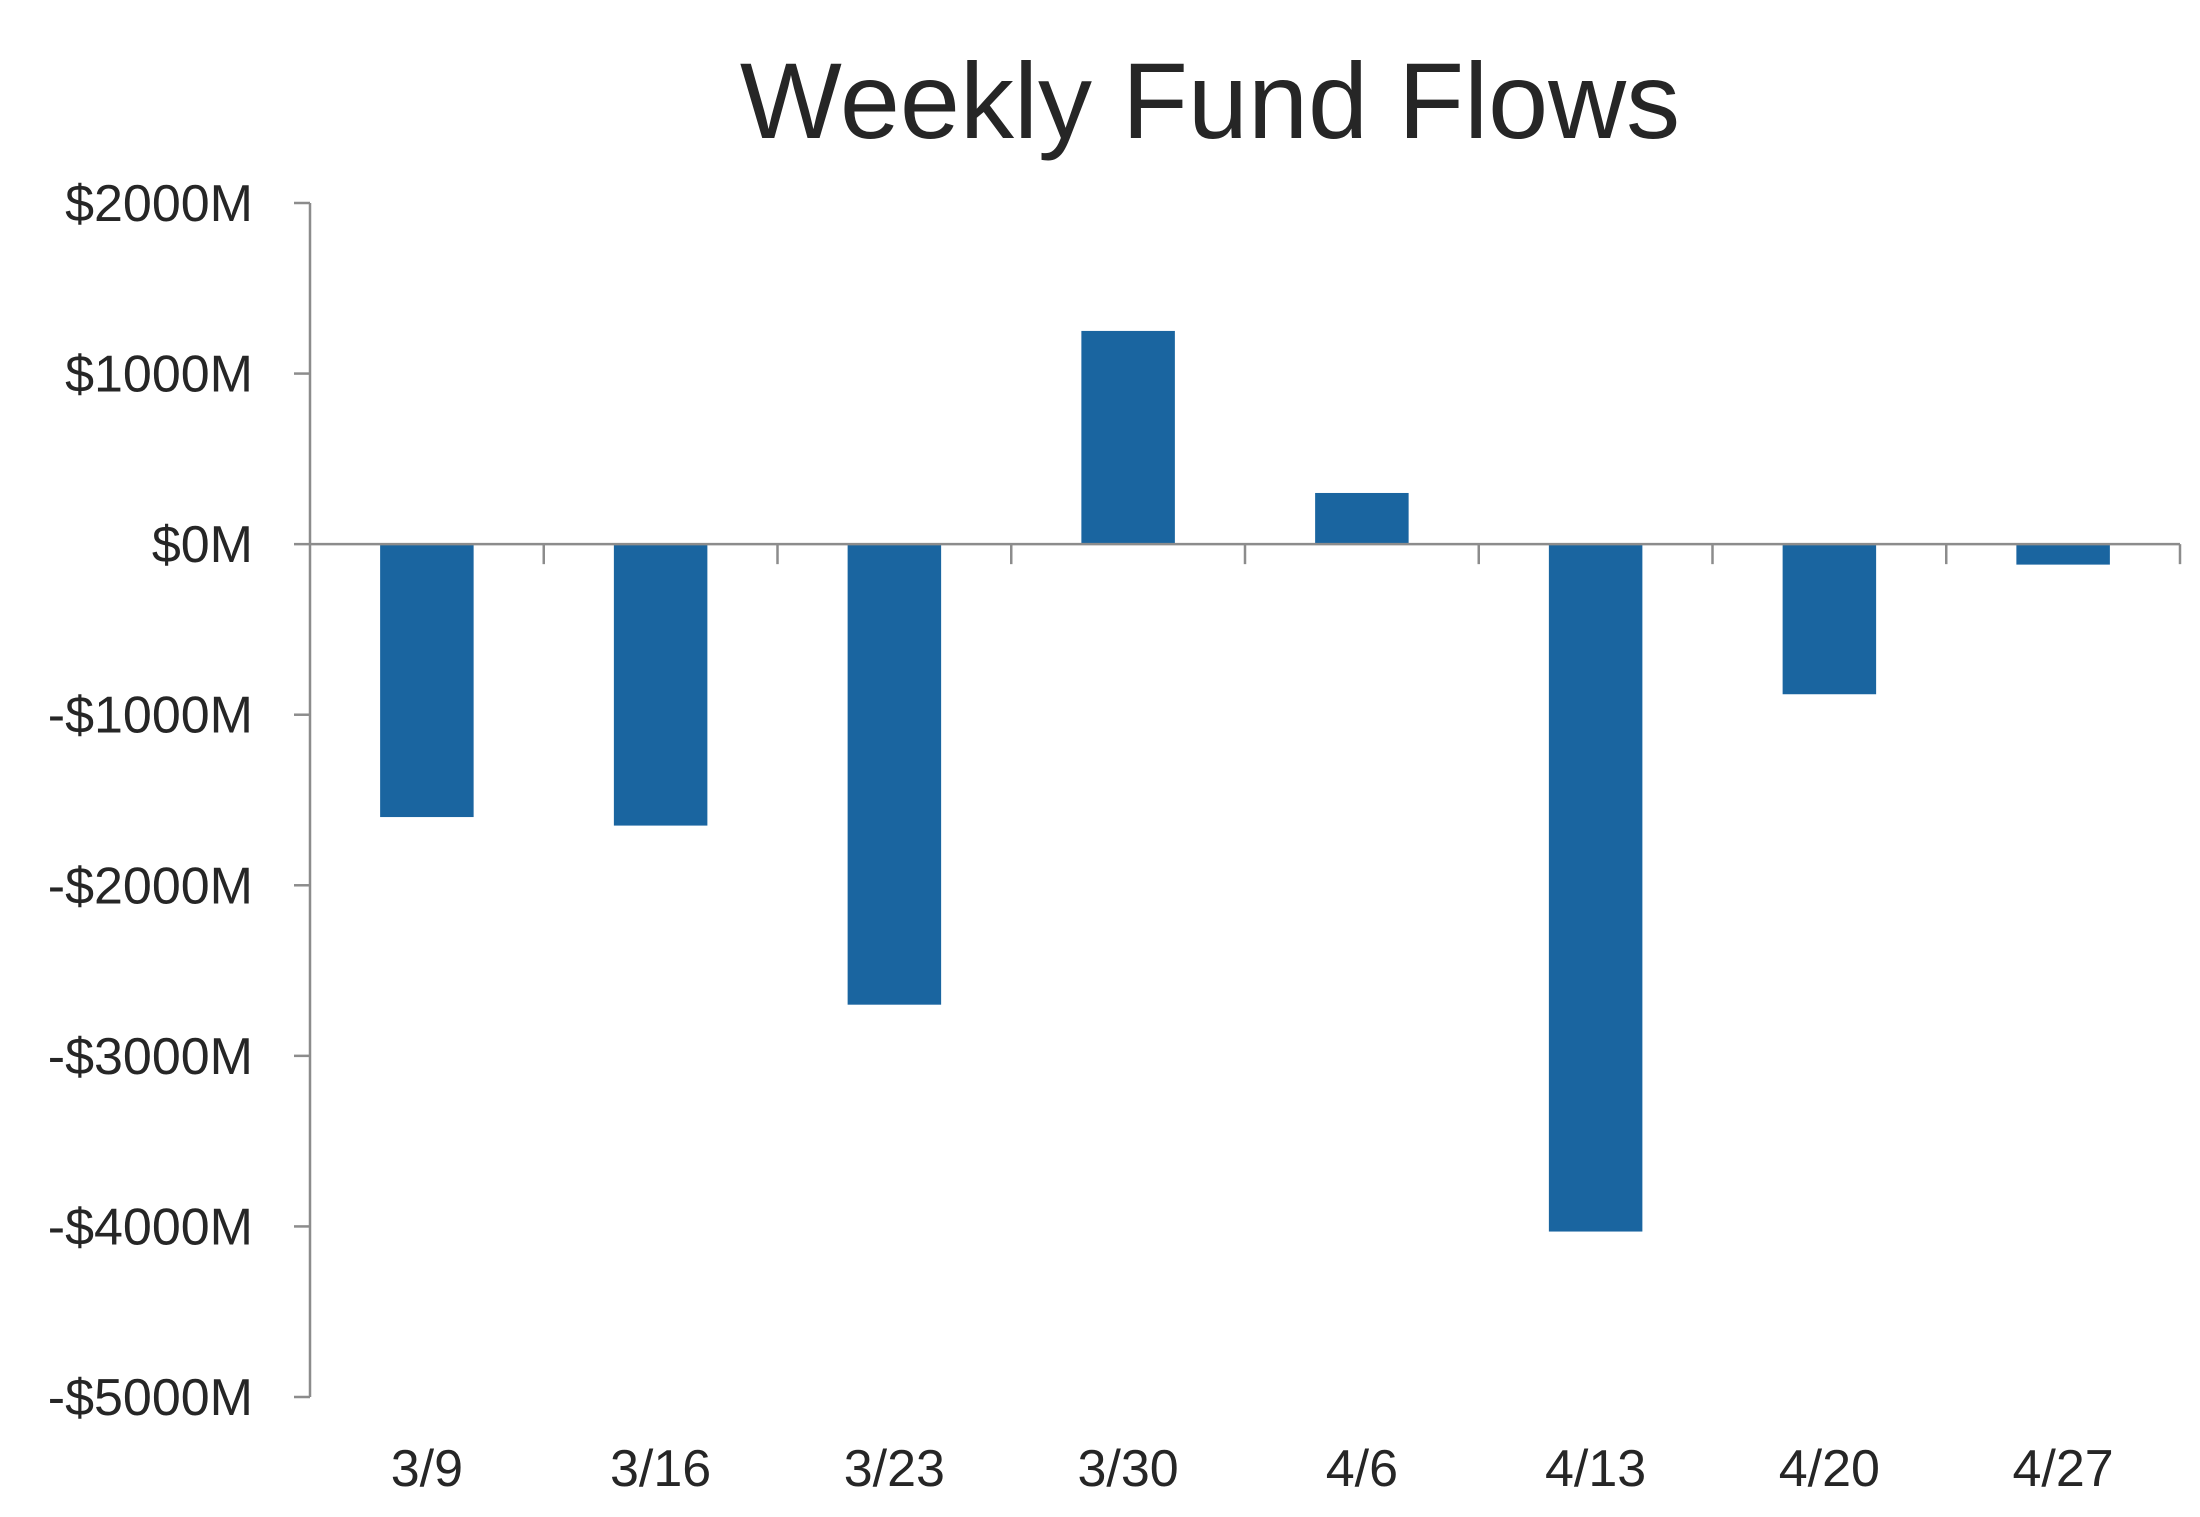 Image resolution: width=2200 pixels, height=1517 pixels. I want to click on y-tick-label: -$4000M, so click(150, 1227).